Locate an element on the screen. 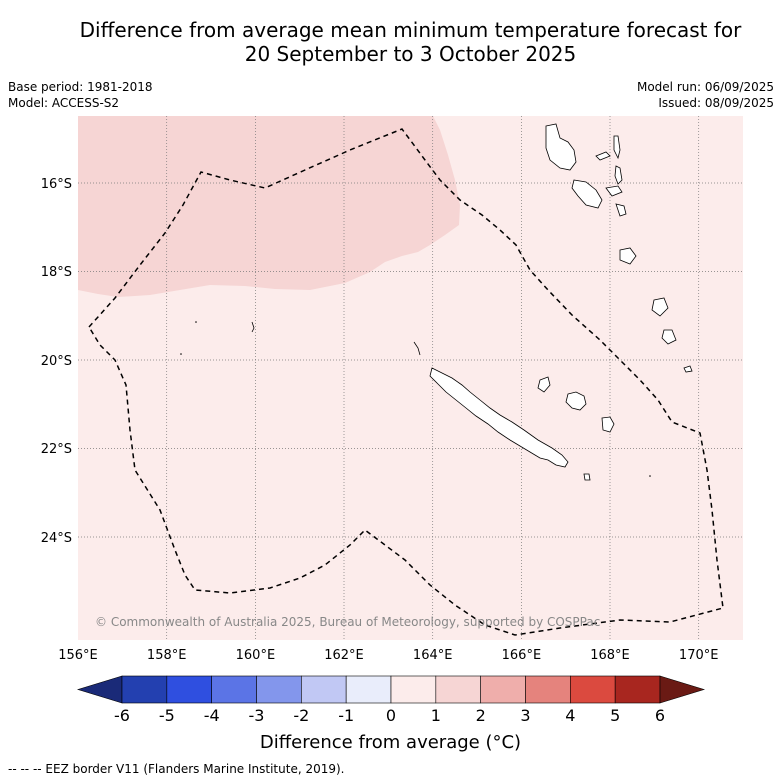 This screenshot has height=781, width=781. colorbar-tick-label: 1 is located at coordinates (436, 715).